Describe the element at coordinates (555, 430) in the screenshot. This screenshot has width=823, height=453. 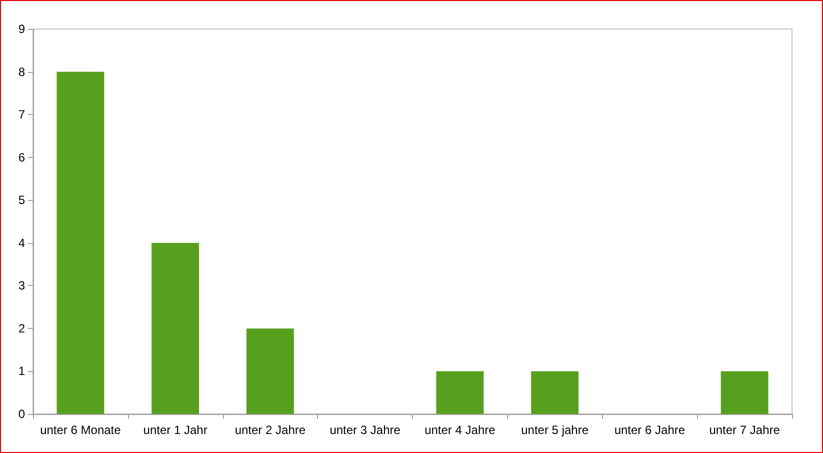
I see `x-tick-label: unter 5 jahre` at that location.